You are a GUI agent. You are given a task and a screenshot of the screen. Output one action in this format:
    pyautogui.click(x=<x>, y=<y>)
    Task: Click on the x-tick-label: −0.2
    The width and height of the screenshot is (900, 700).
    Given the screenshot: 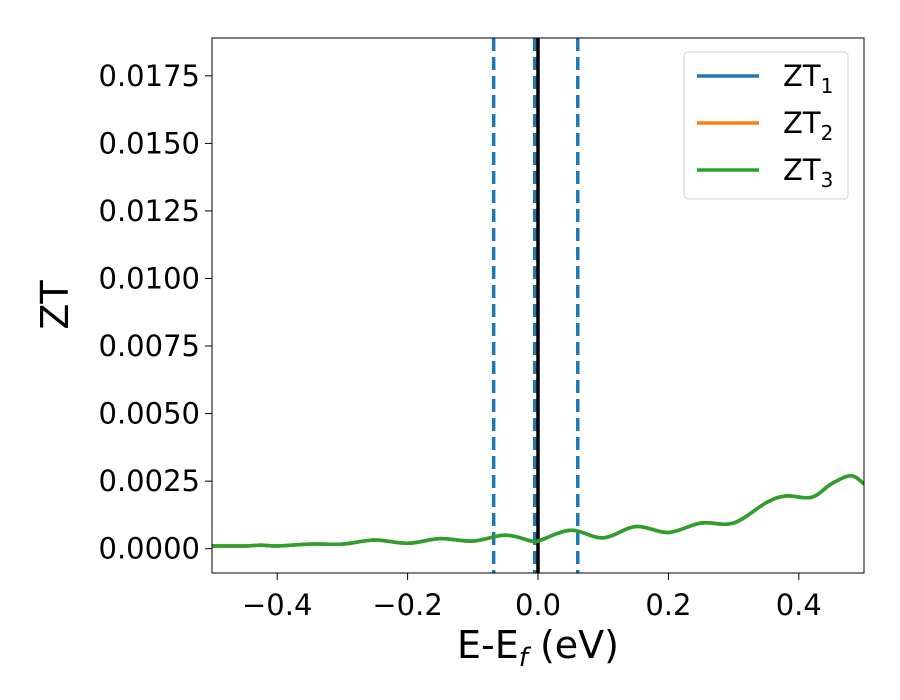 What is the action you would take?
    pyautogui.click(x=407, y=605)
    